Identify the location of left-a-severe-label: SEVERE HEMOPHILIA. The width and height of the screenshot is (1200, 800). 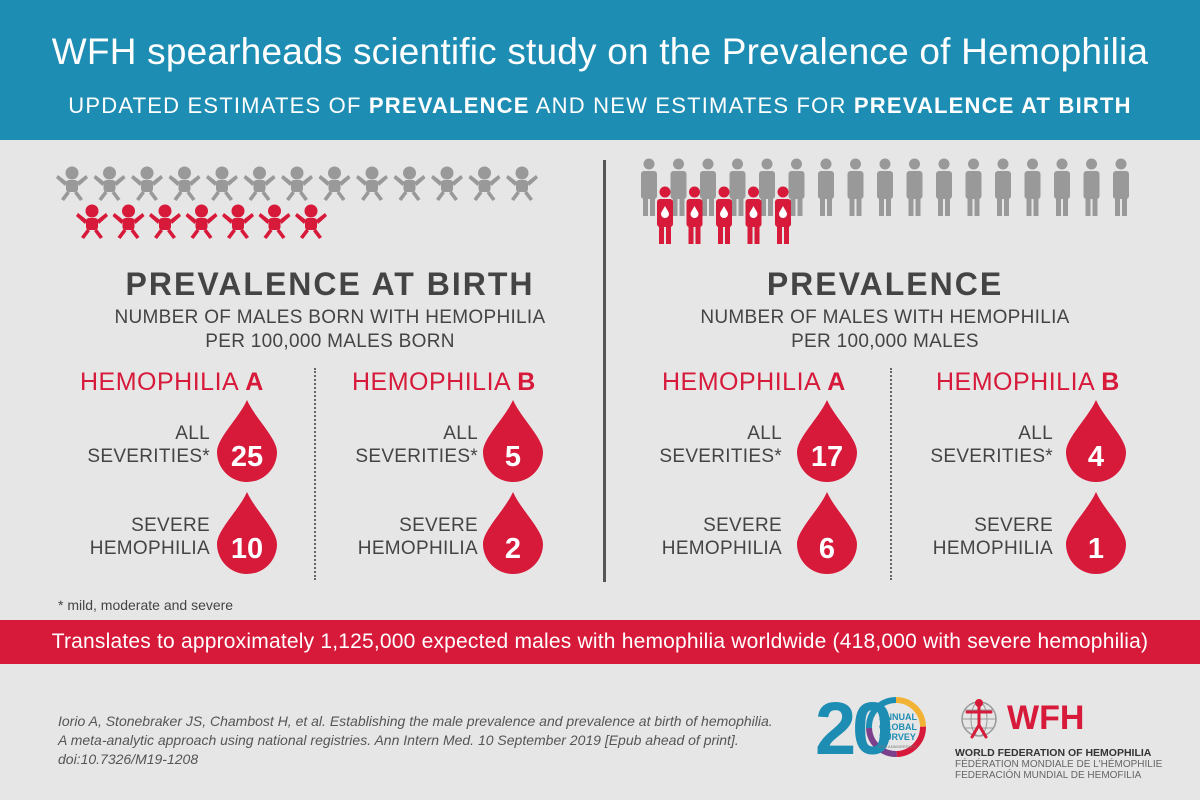
(130, 537).